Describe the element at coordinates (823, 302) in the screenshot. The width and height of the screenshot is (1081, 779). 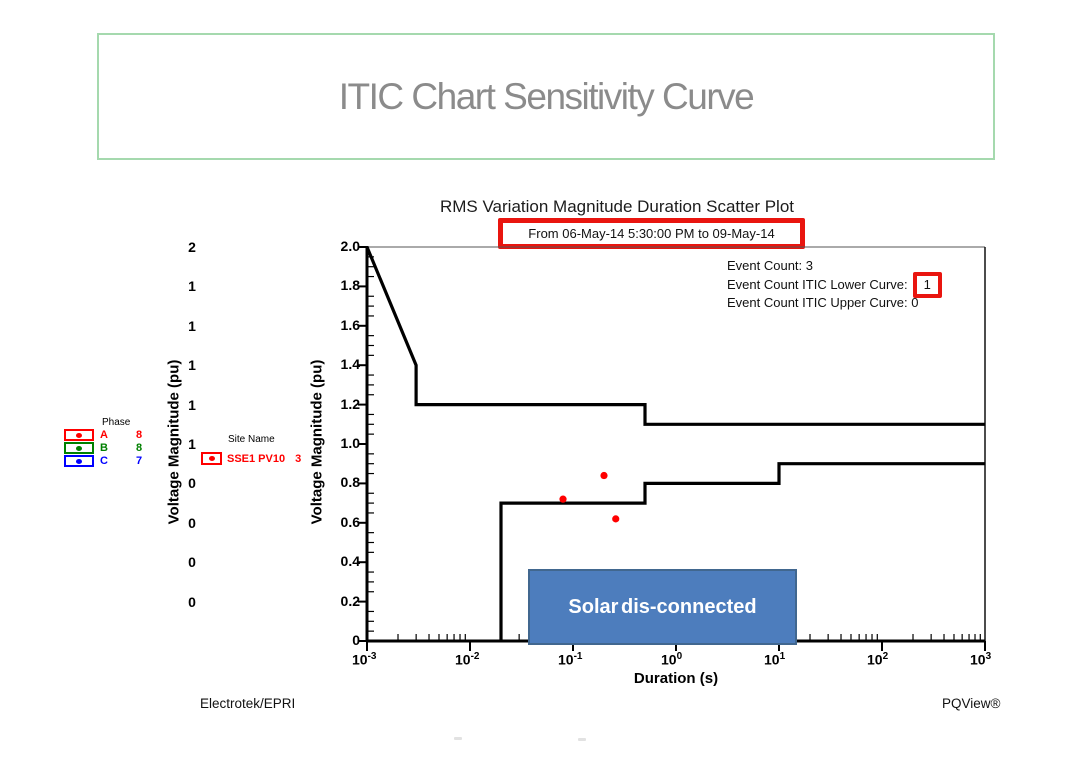
I see `event-count-upper-curve: Event Count ITIC Upper Curve: 0` at that location.